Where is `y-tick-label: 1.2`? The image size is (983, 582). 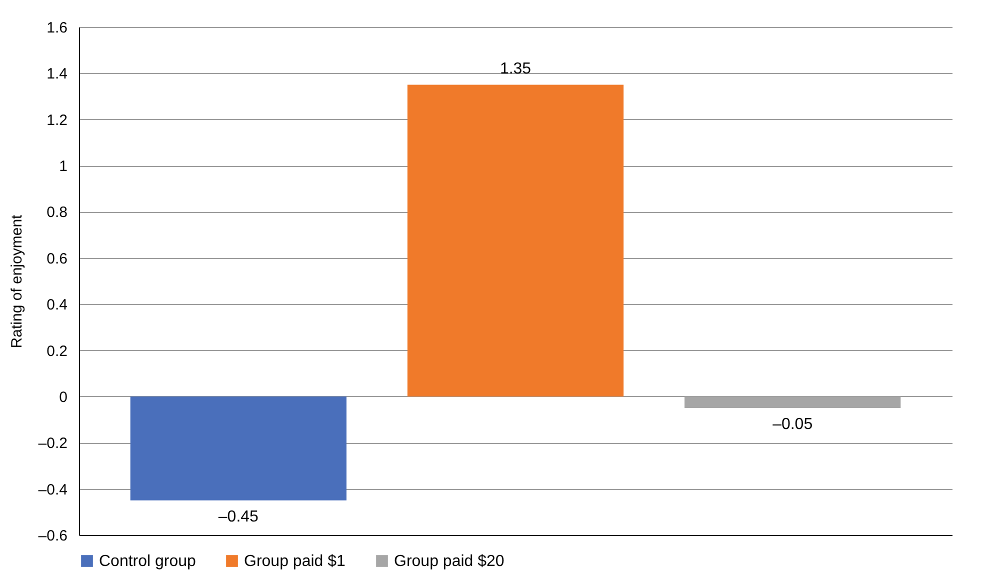
y-tick-label: 1.2 is located at coordinates (57, 120).